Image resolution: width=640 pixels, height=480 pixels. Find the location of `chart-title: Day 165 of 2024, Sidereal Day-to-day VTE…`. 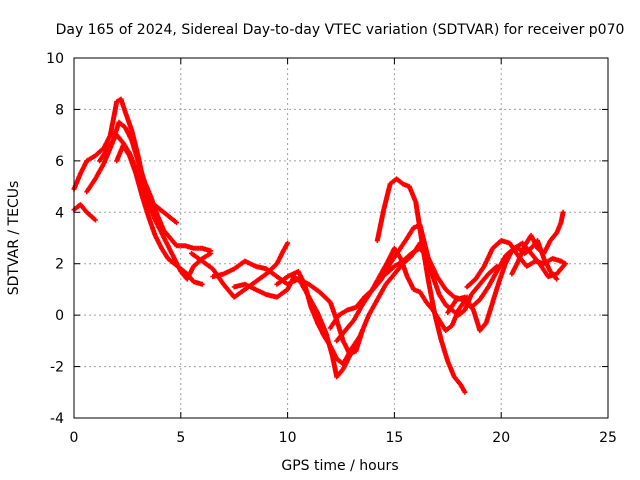

chart-title: Day 165 of 2024, Sidereal Day-to-day VTE… is located at coordinates (340, 30).